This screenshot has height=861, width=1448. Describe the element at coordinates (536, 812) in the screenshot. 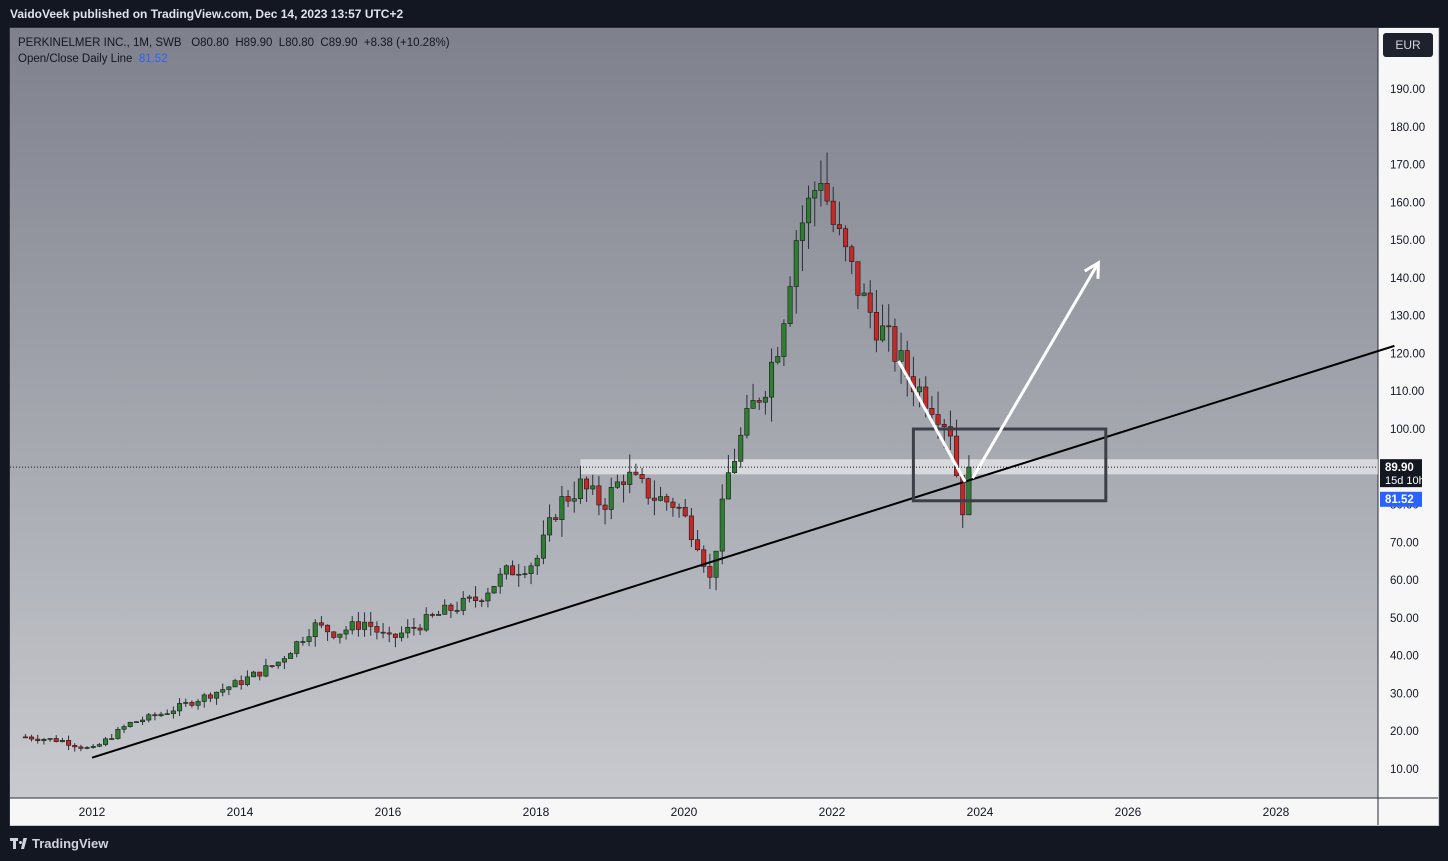

I see `x-tick-label: 2018` at that location.